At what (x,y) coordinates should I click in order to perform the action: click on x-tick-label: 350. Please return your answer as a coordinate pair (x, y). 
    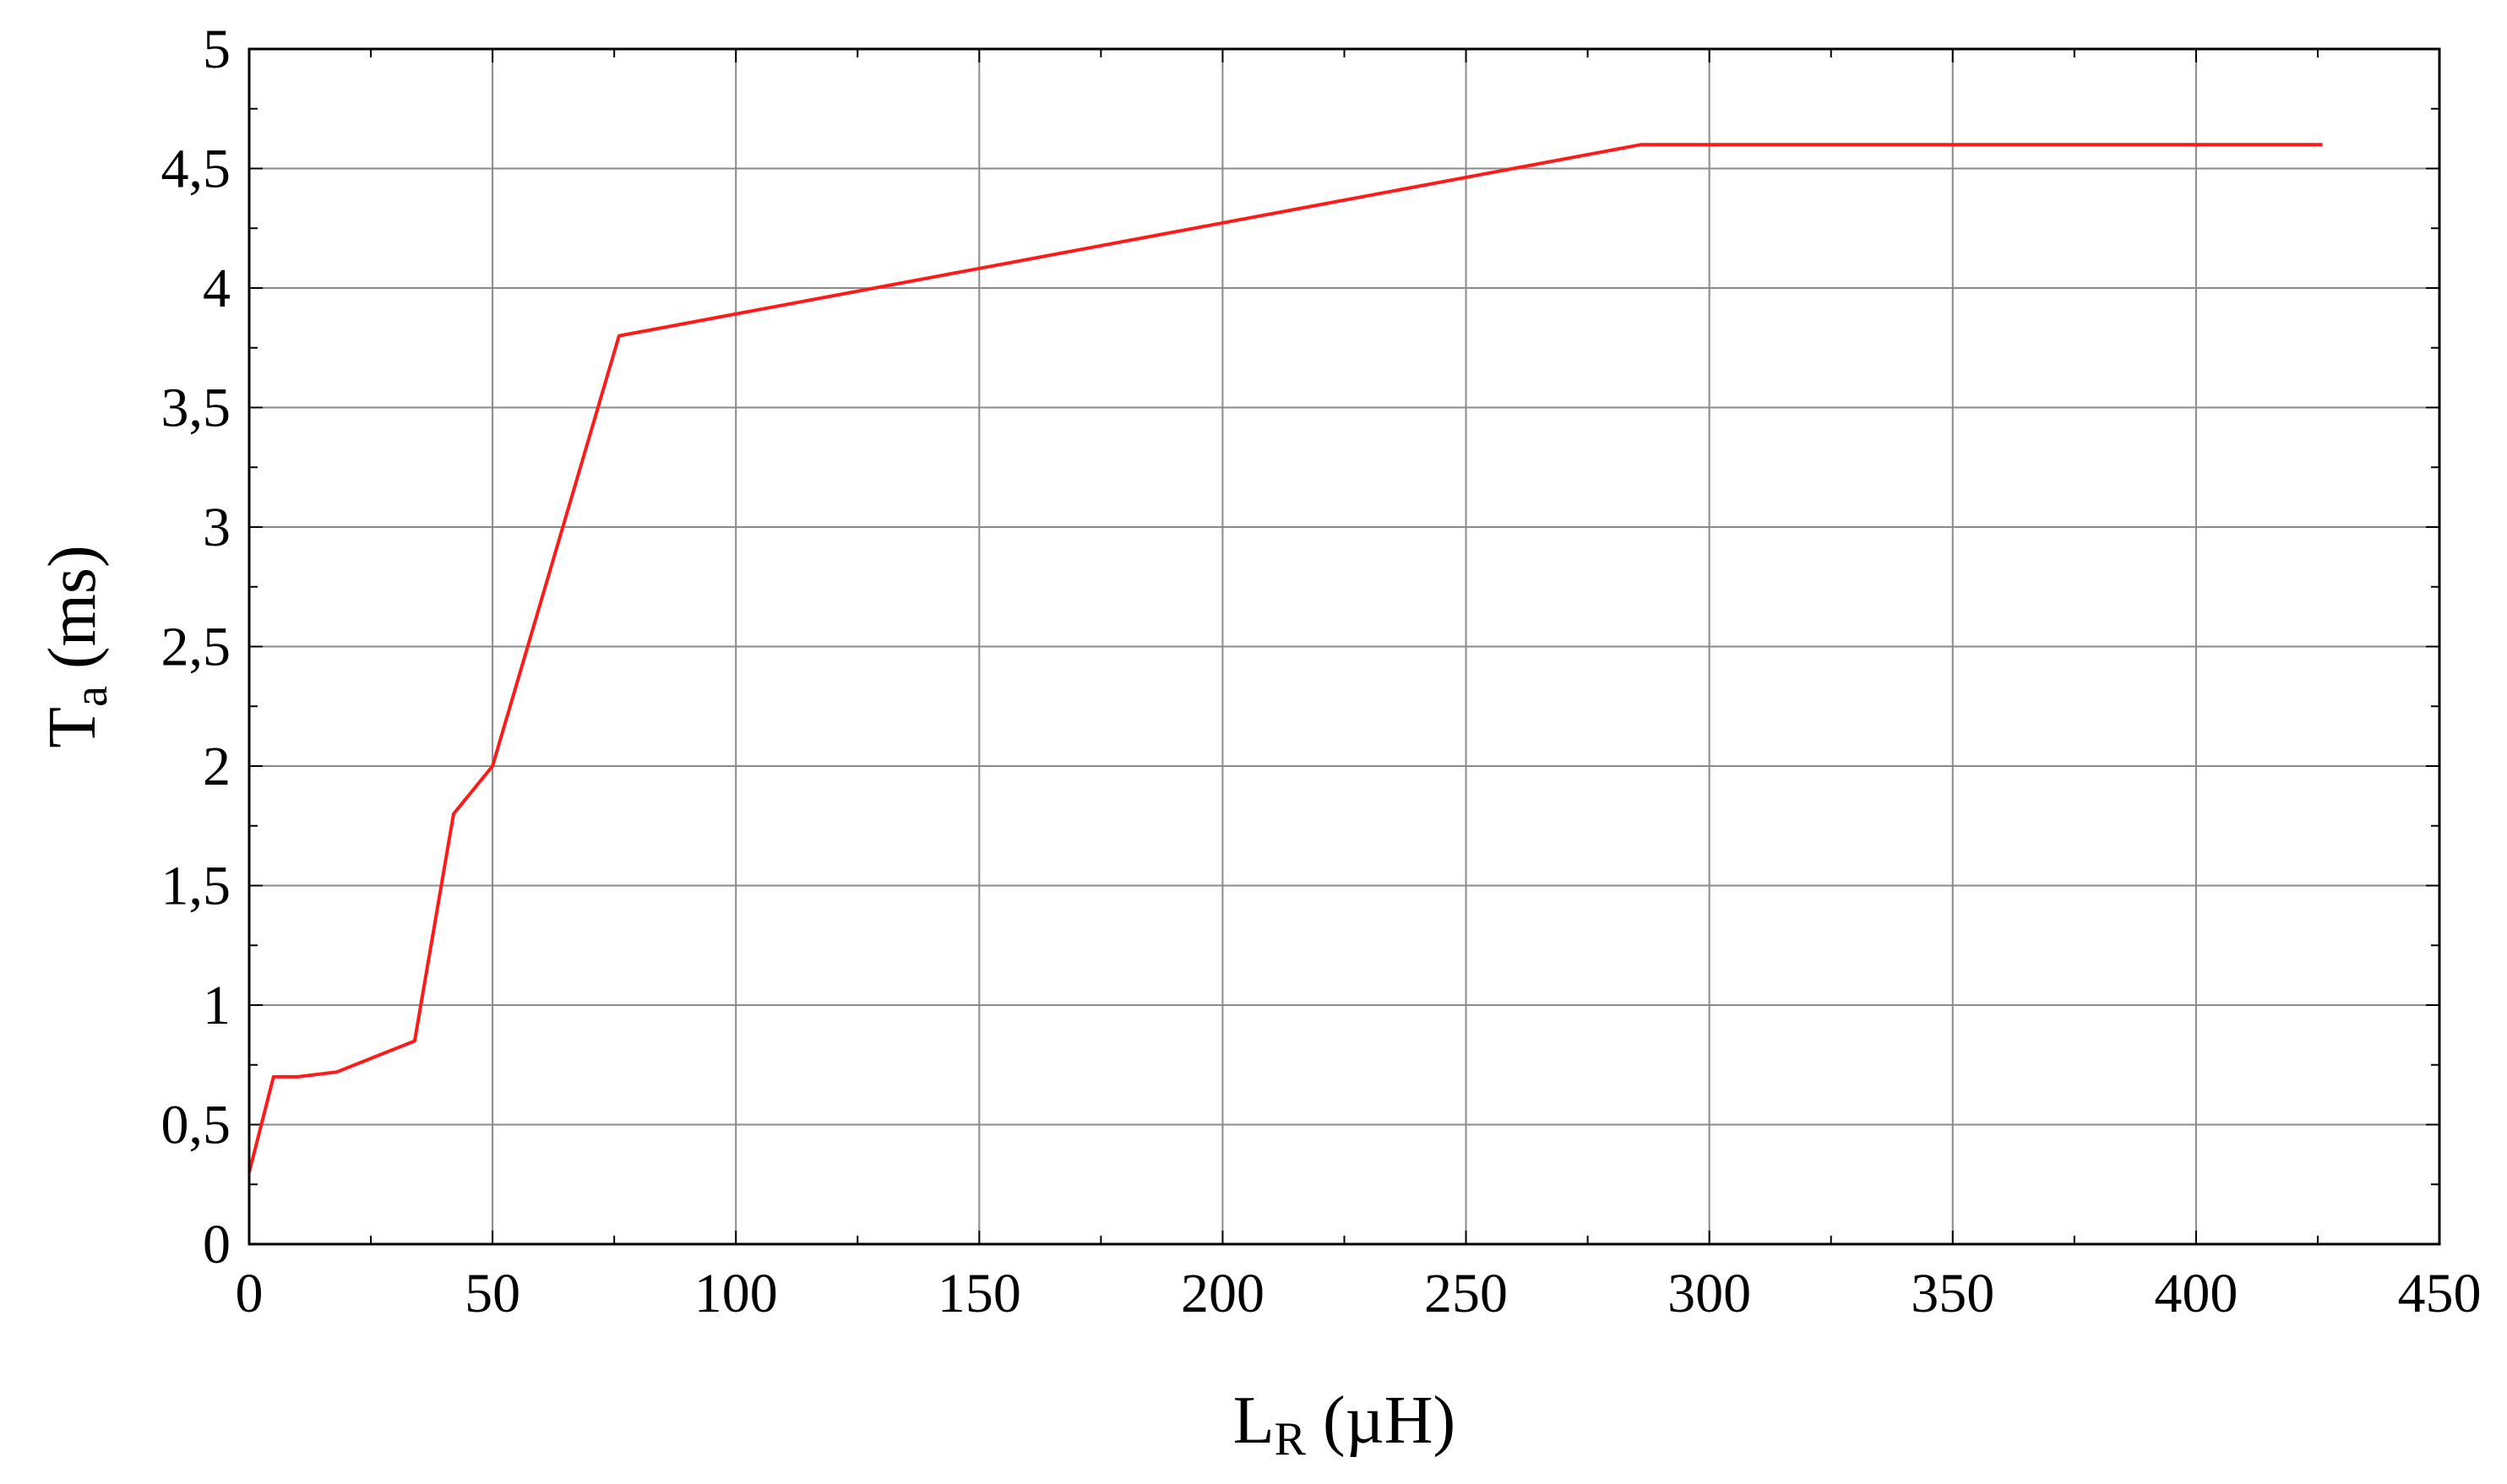
    Looking at the image, I should click on (1952, 1293).